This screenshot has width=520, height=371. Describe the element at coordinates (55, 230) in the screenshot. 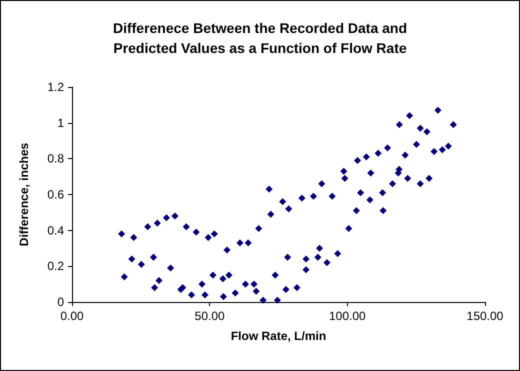

I see `y-tick-label: 0.4` at that location.